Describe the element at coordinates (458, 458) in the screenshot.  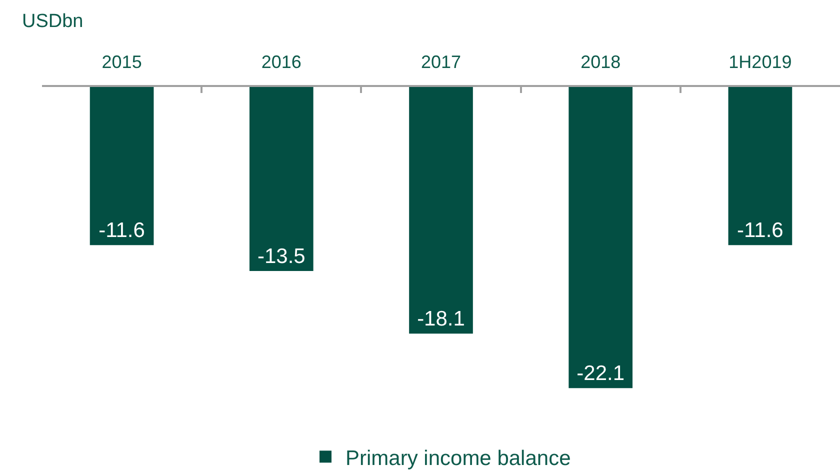
I see `legend-label: Primary income balance` at that location.